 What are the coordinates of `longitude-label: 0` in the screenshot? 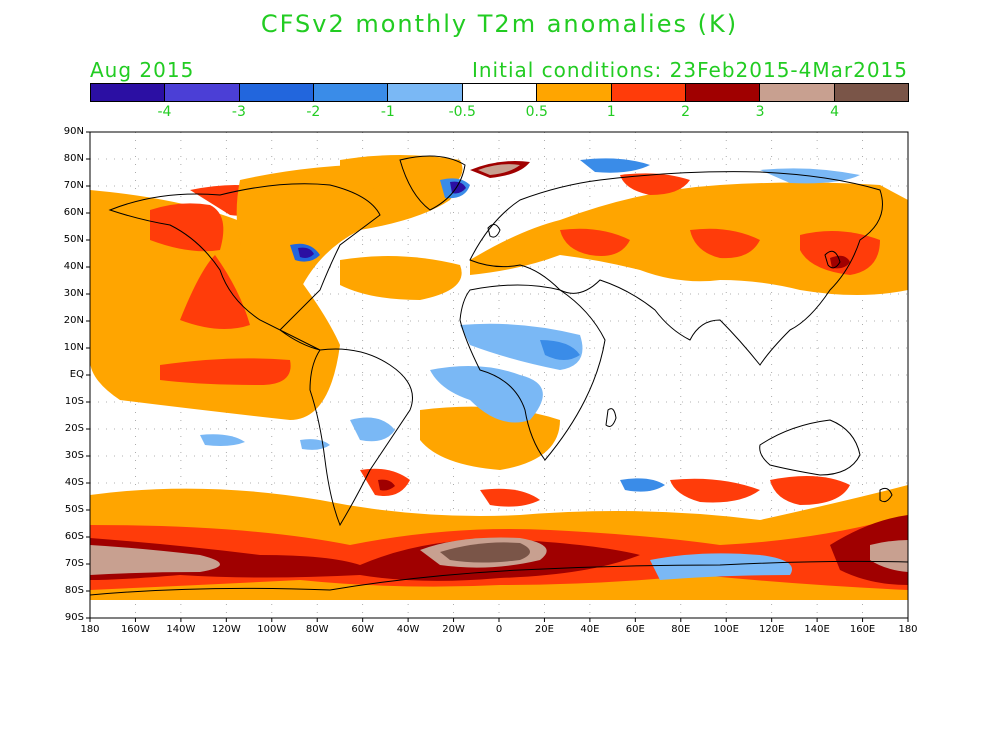 It's located at (499, 629).